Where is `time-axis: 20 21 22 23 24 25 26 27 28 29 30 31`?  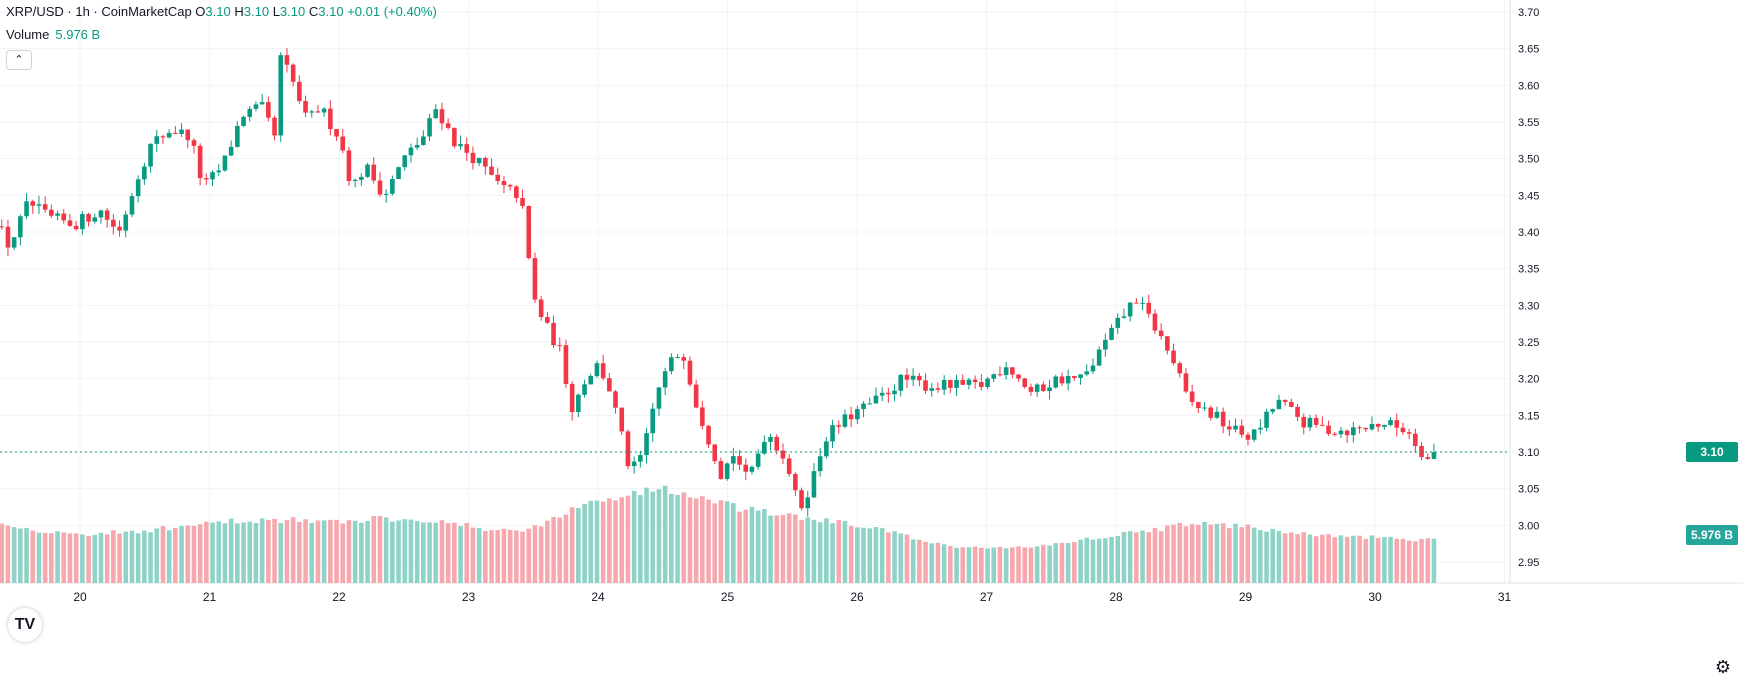
time-axis: 20 21 22 23 24 25 26 27 28 29 30 31 is located at coordinates (792, 597).